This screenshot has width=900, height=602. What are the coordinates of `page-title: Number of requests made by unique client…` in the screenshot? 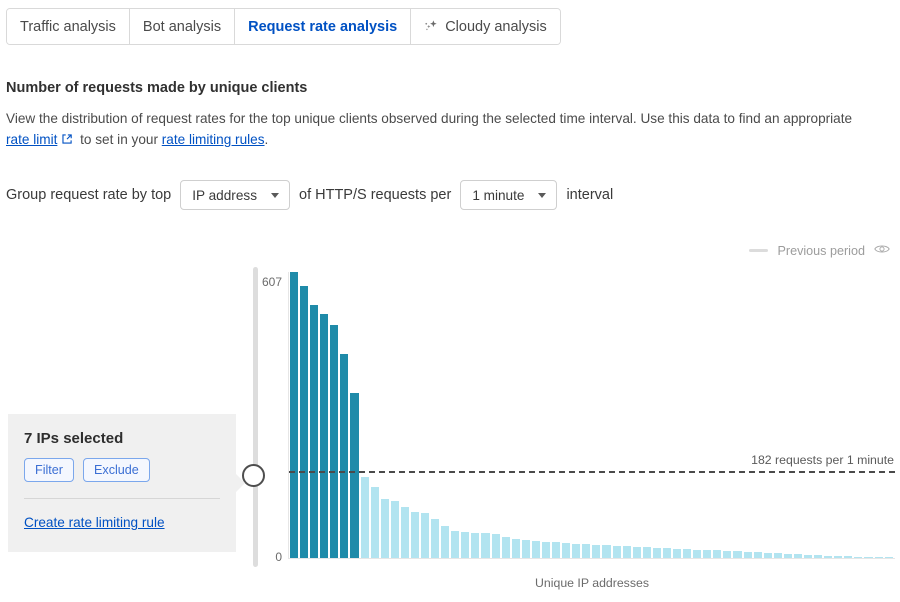 It's located at (157, 88).